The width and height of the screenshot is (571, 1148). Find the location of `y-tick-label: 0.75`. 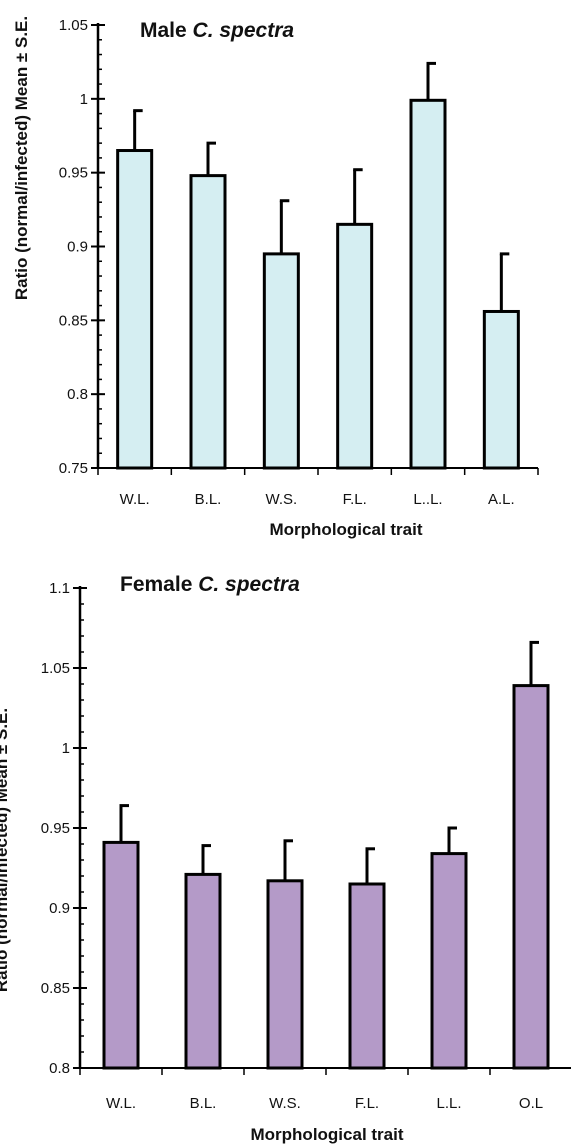

y-tick-label: 0.75 is located at coordinates (73, 468).